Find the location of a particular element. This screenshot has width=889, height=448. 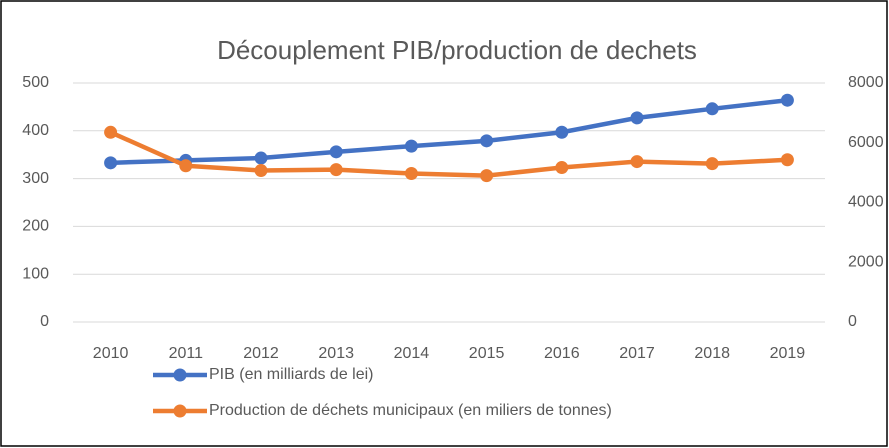

y2-tick-label: 2000 is located at coordinates (866, 261).